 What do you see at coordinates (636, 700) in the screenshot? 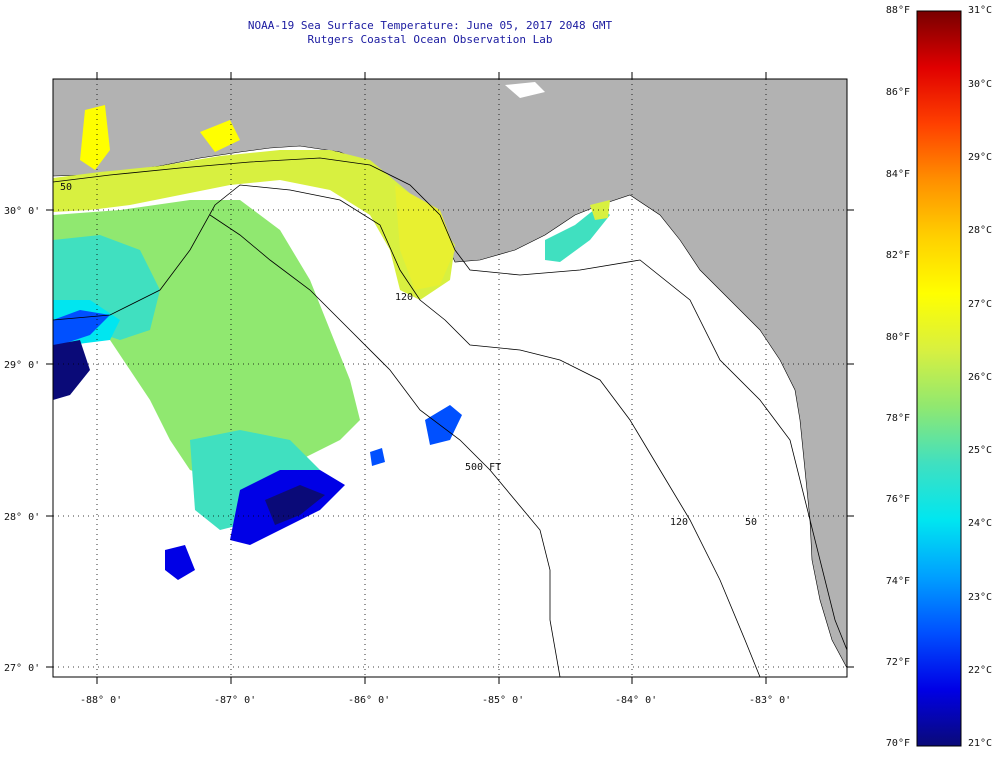
I see `lon-label: -84° 0'` at bounding box center [636, 700].